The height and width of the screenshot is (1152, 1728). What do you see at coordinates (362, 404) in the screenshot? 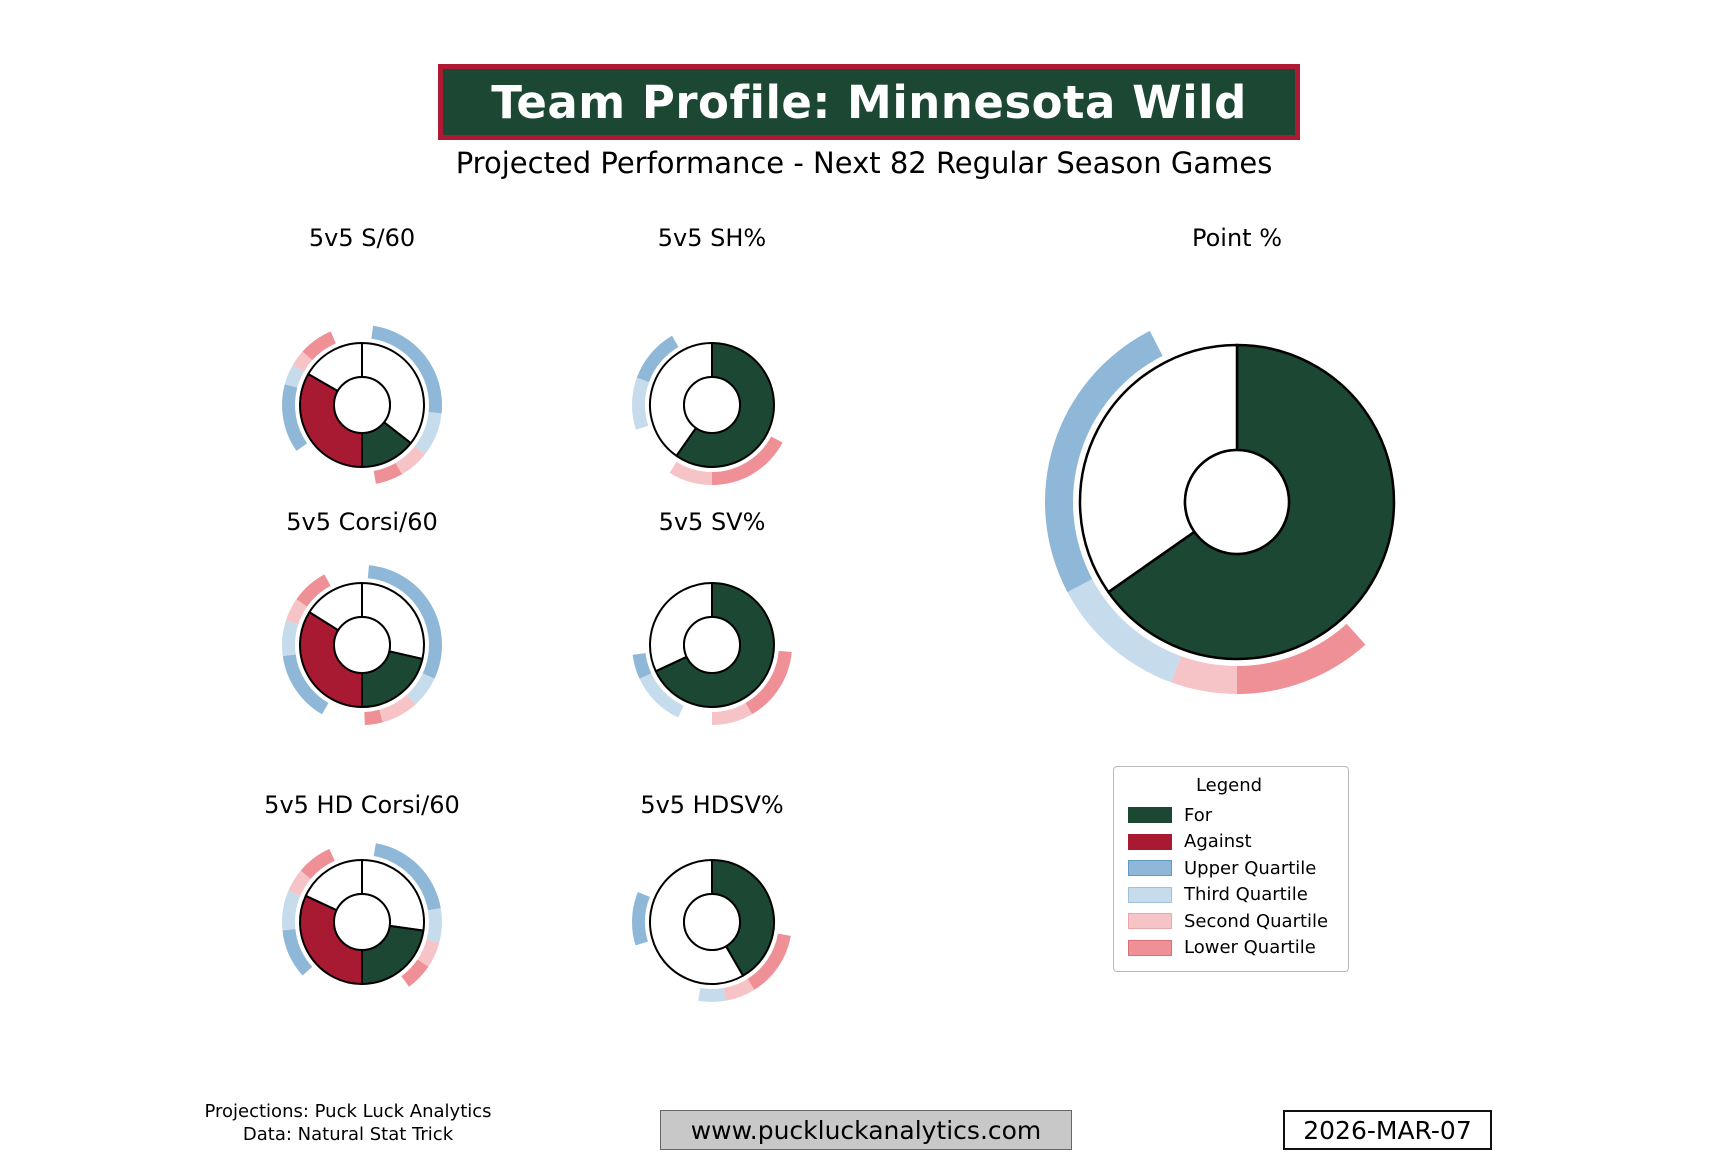
I see `s60-donut-chart` at bounding box center [362, 404].